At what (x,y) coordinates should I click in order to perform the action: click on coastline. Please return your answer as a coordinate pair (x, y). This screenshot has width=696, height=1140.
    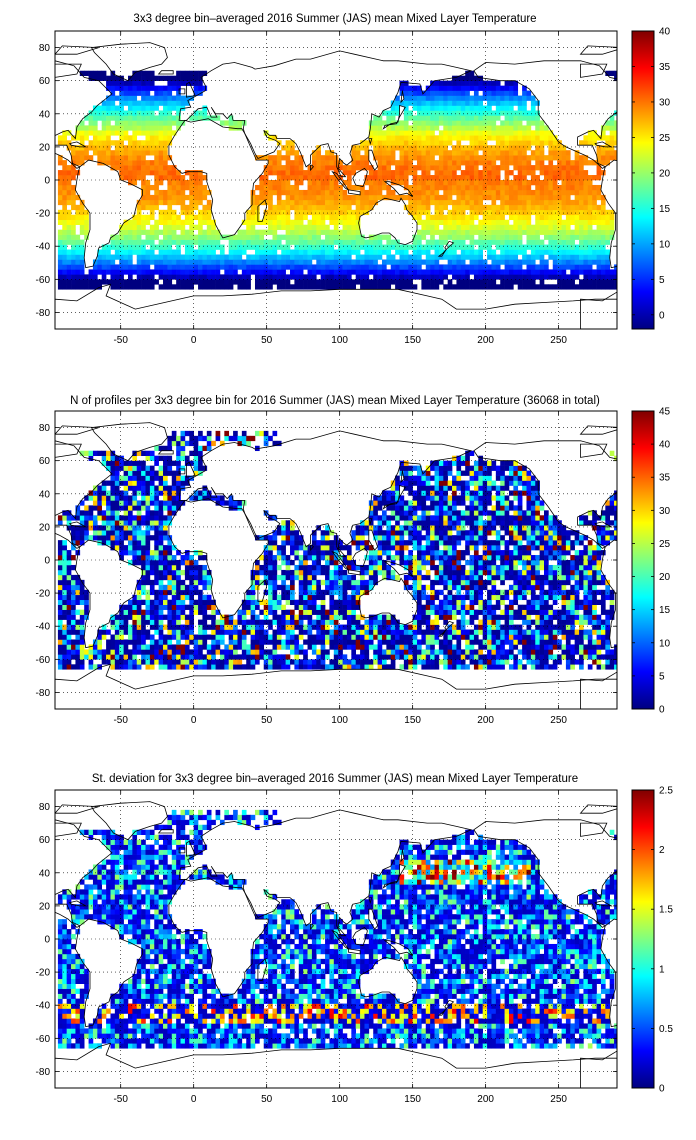
    Looking at the image, I should click on (370, 141).